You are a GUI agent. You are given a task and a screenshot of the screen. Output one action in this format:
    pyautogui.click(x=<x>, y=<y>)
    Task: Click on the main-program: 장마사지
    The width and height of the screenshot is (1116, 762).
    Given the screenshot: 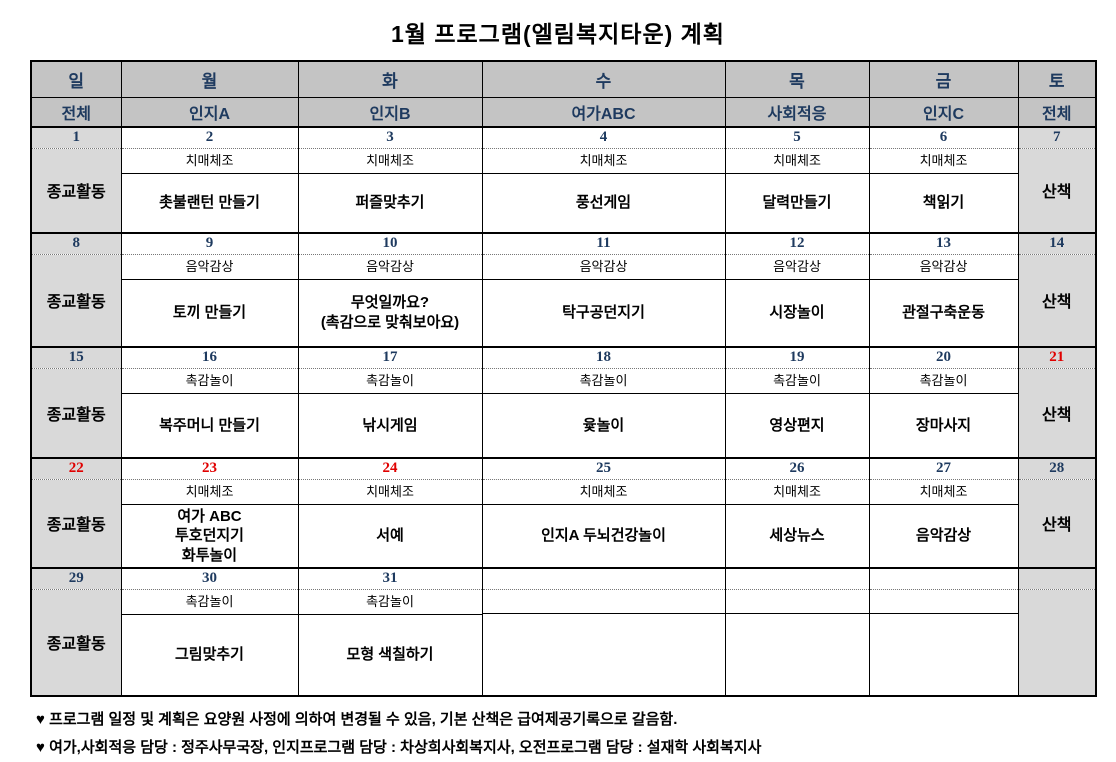 What is the action you would take?
    pyautogui.click(x=943, y=425)
    